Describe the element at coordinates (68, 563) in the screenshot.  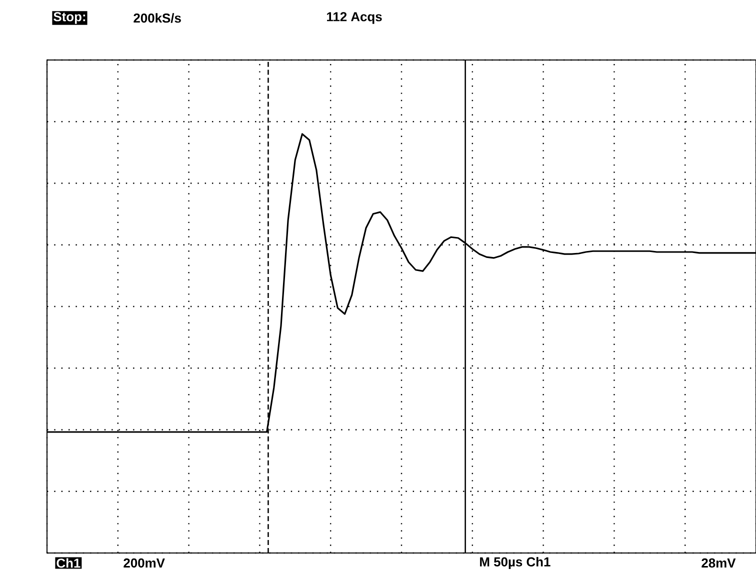
I see `text: Ch1` at that location.